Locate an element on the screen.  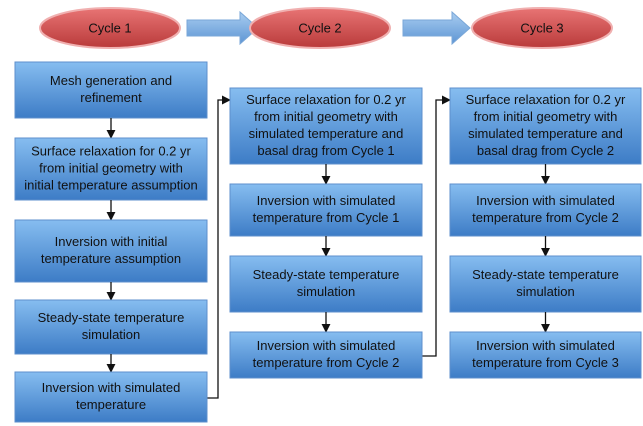
step-text: basal drag from Cycle 1 is located at coordinates (325, 150).